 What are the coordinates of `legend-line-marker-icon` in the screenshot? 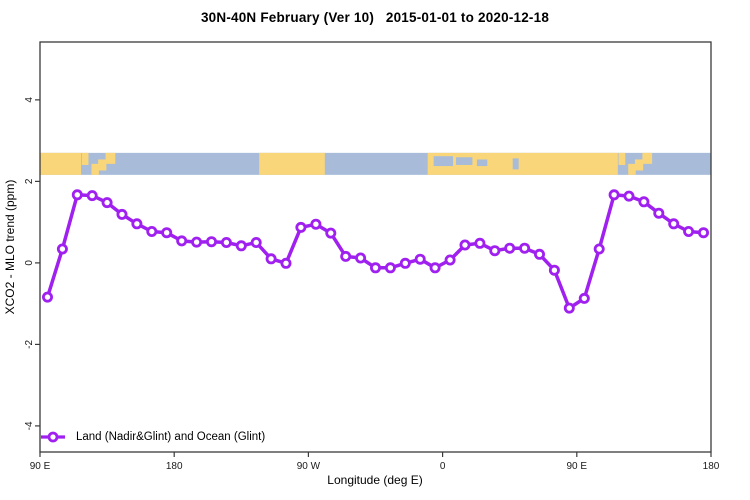 It's located at (53, 437).